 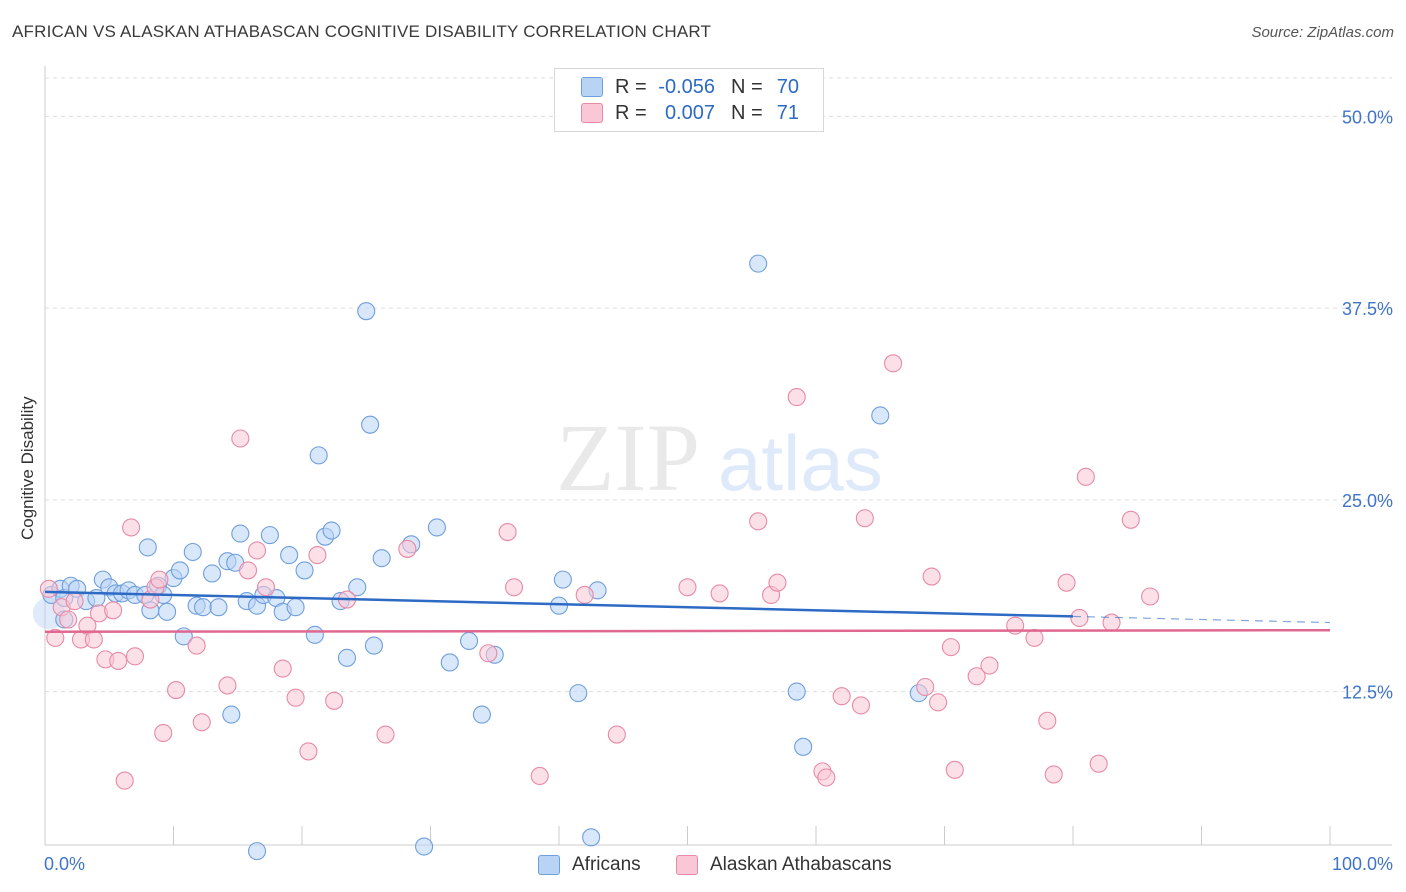 I want to click on alaskan-swatch, so click(x=687, y=865).